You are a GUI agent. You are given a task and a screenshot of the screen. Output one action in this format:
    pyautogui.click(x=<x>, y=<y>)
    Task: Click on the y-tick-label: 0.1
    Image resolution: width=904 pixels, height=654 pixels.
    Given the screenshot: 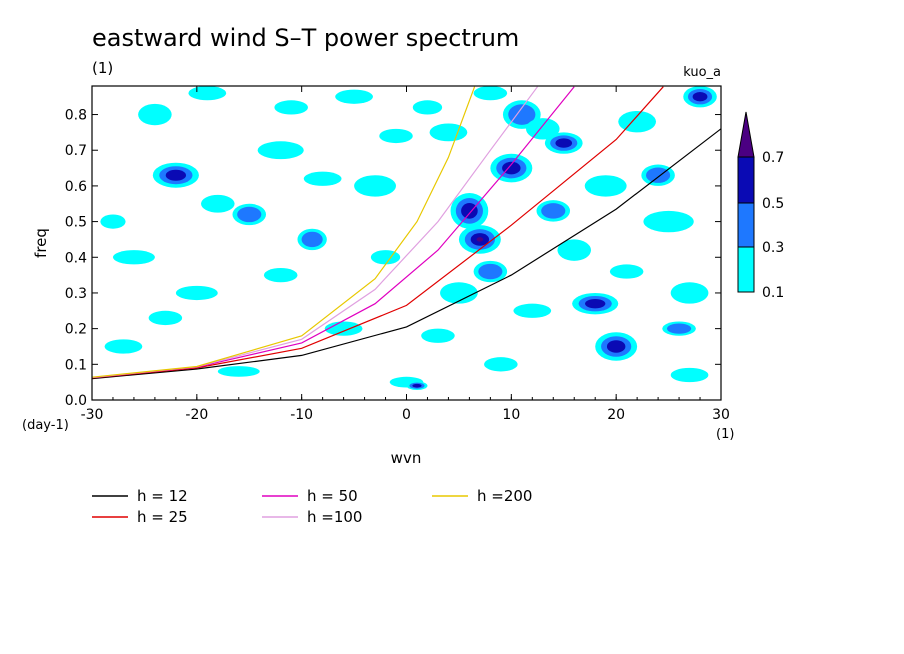 What is the action you would take?
    pyautogui.click(x=76, y=365)
    